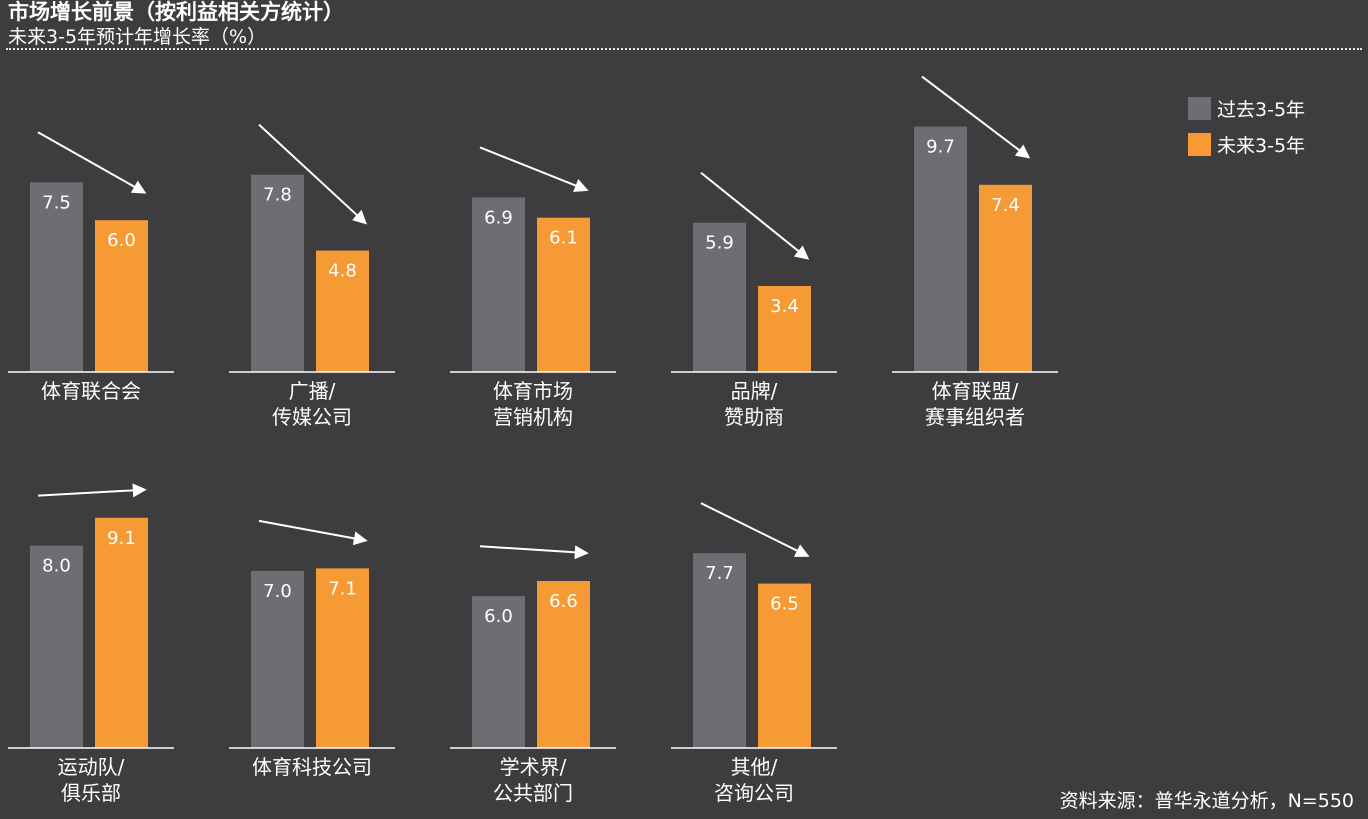  Describe the element at coordinates (754, 300) in the screenshot. I see `panel-4: 5.9 3.4 品牌/赞助商` at that location.